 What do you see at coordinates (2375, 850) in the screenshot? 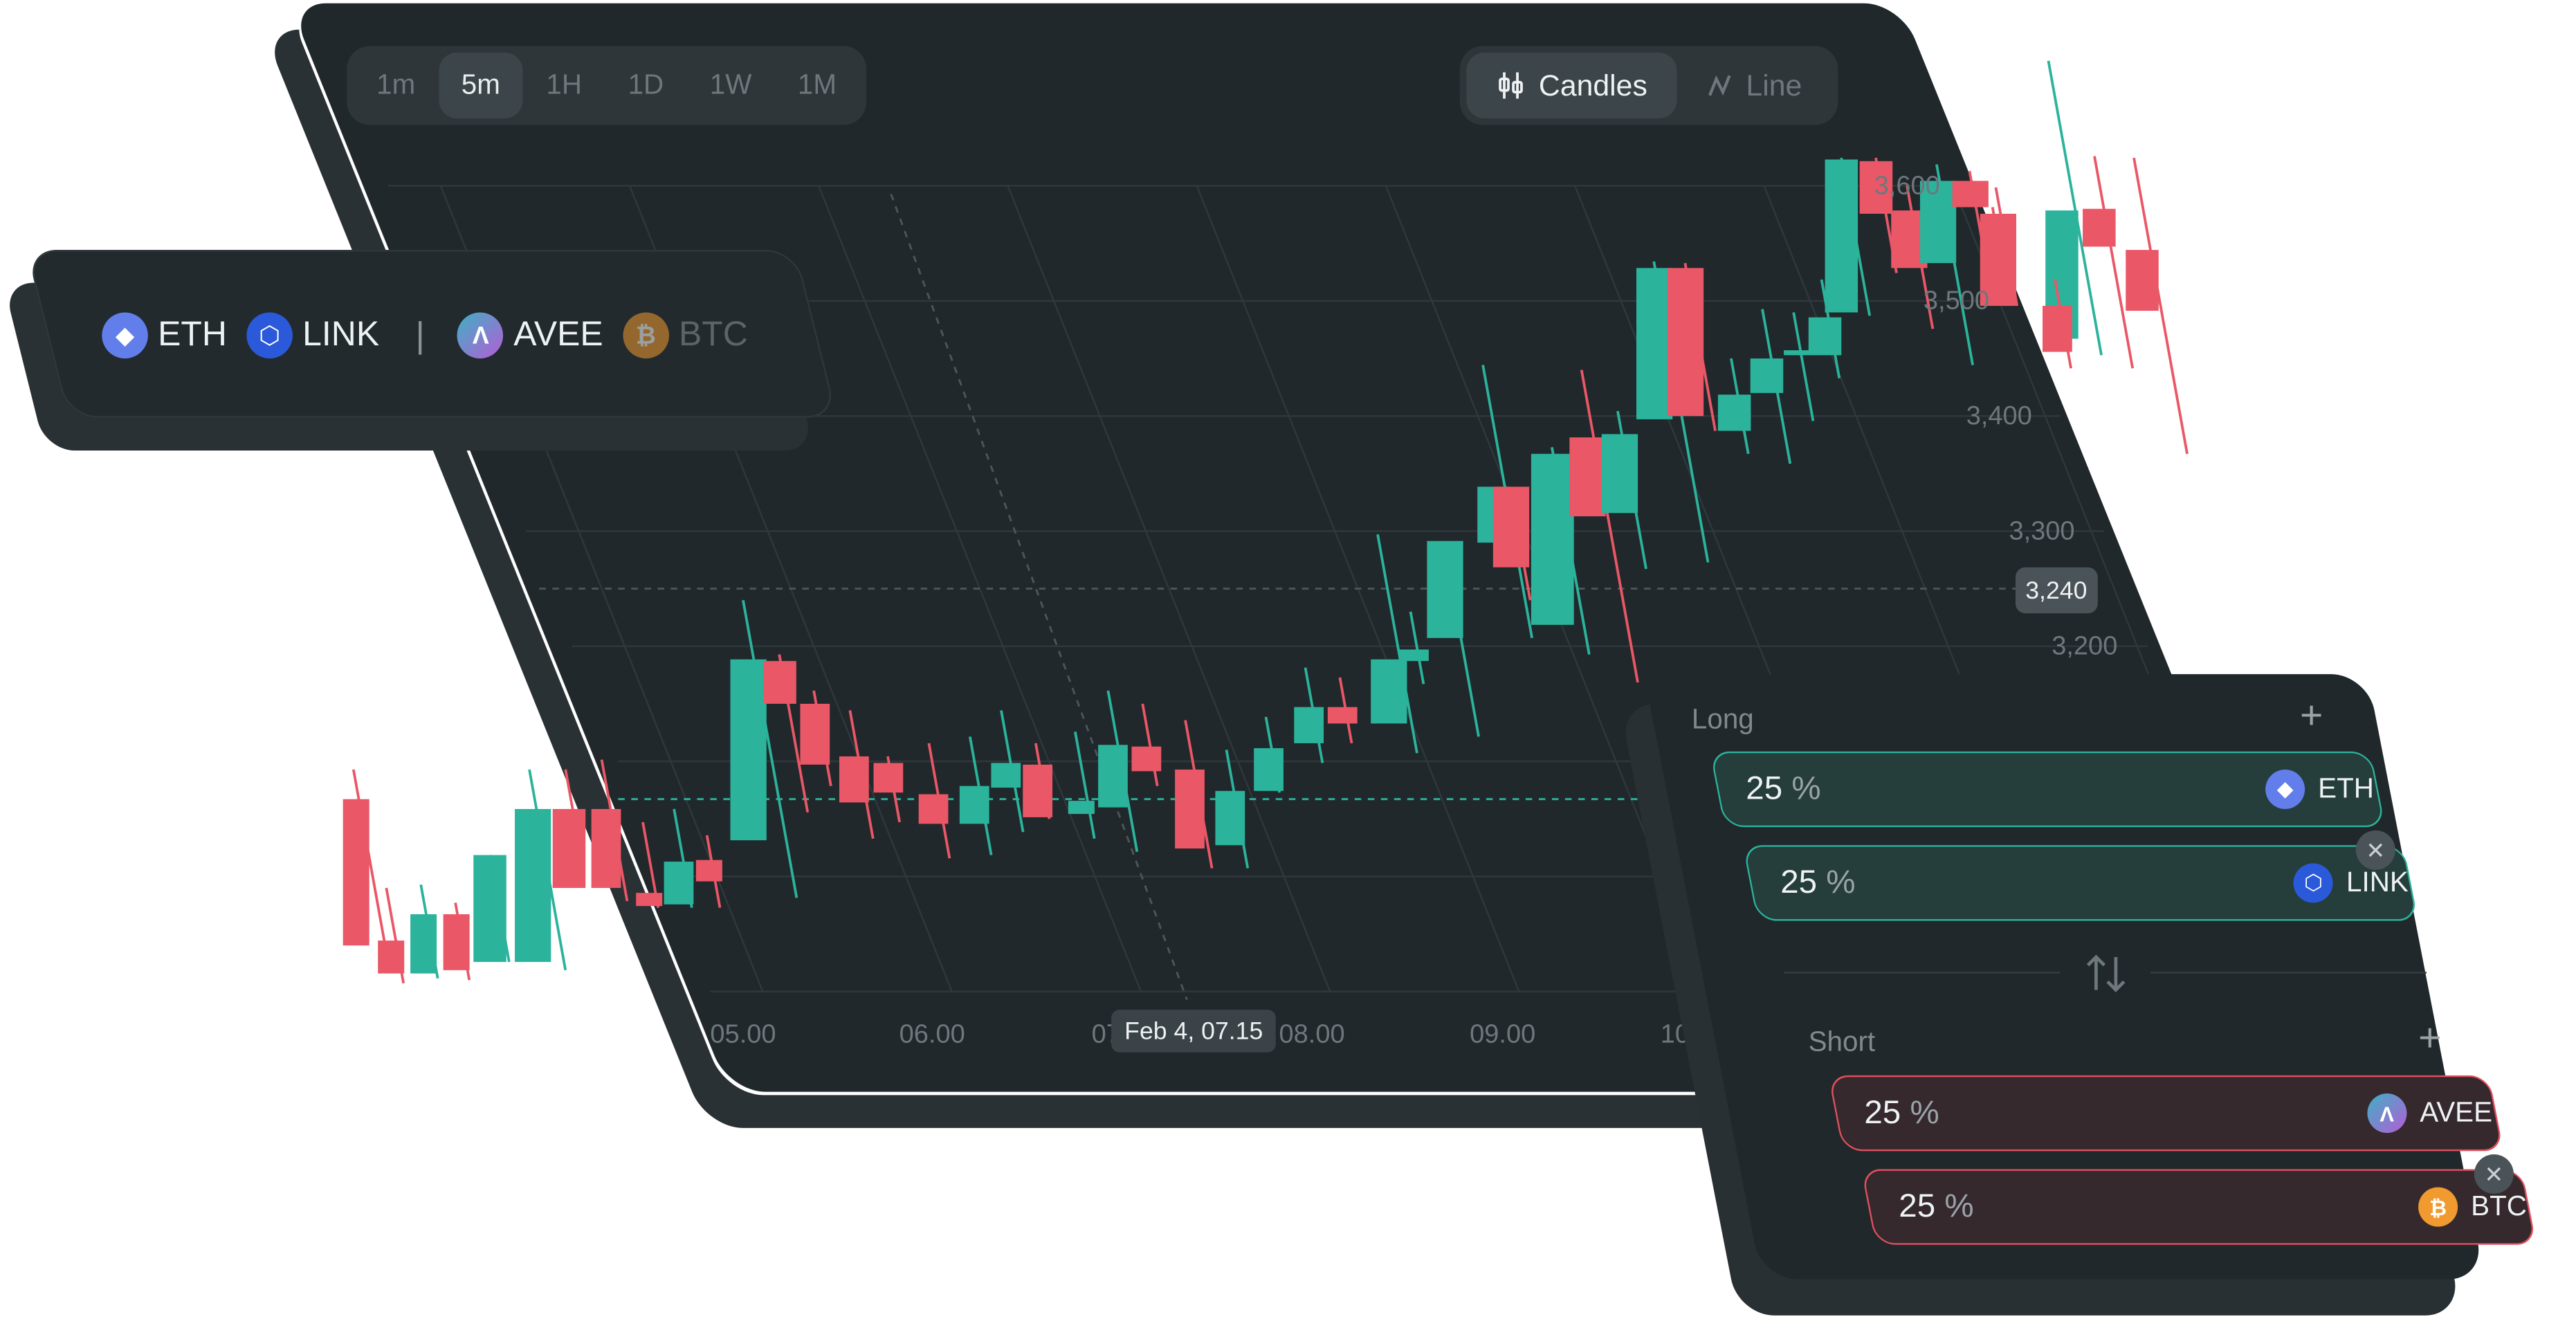
I see `remove-link-button: ✕` at bounding box center [2375, 850].